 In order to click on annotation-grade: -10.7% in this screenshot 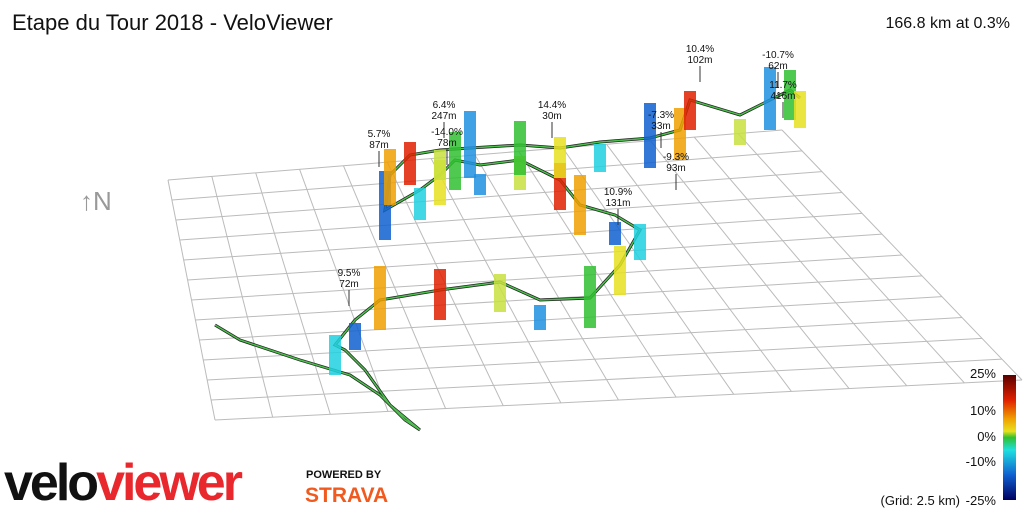, I will do `click(778, 55)`.